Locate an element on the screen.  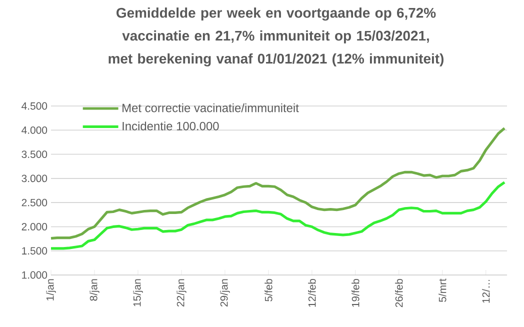
x-tick-label: 1/jan is located at coordinates (51, 289).